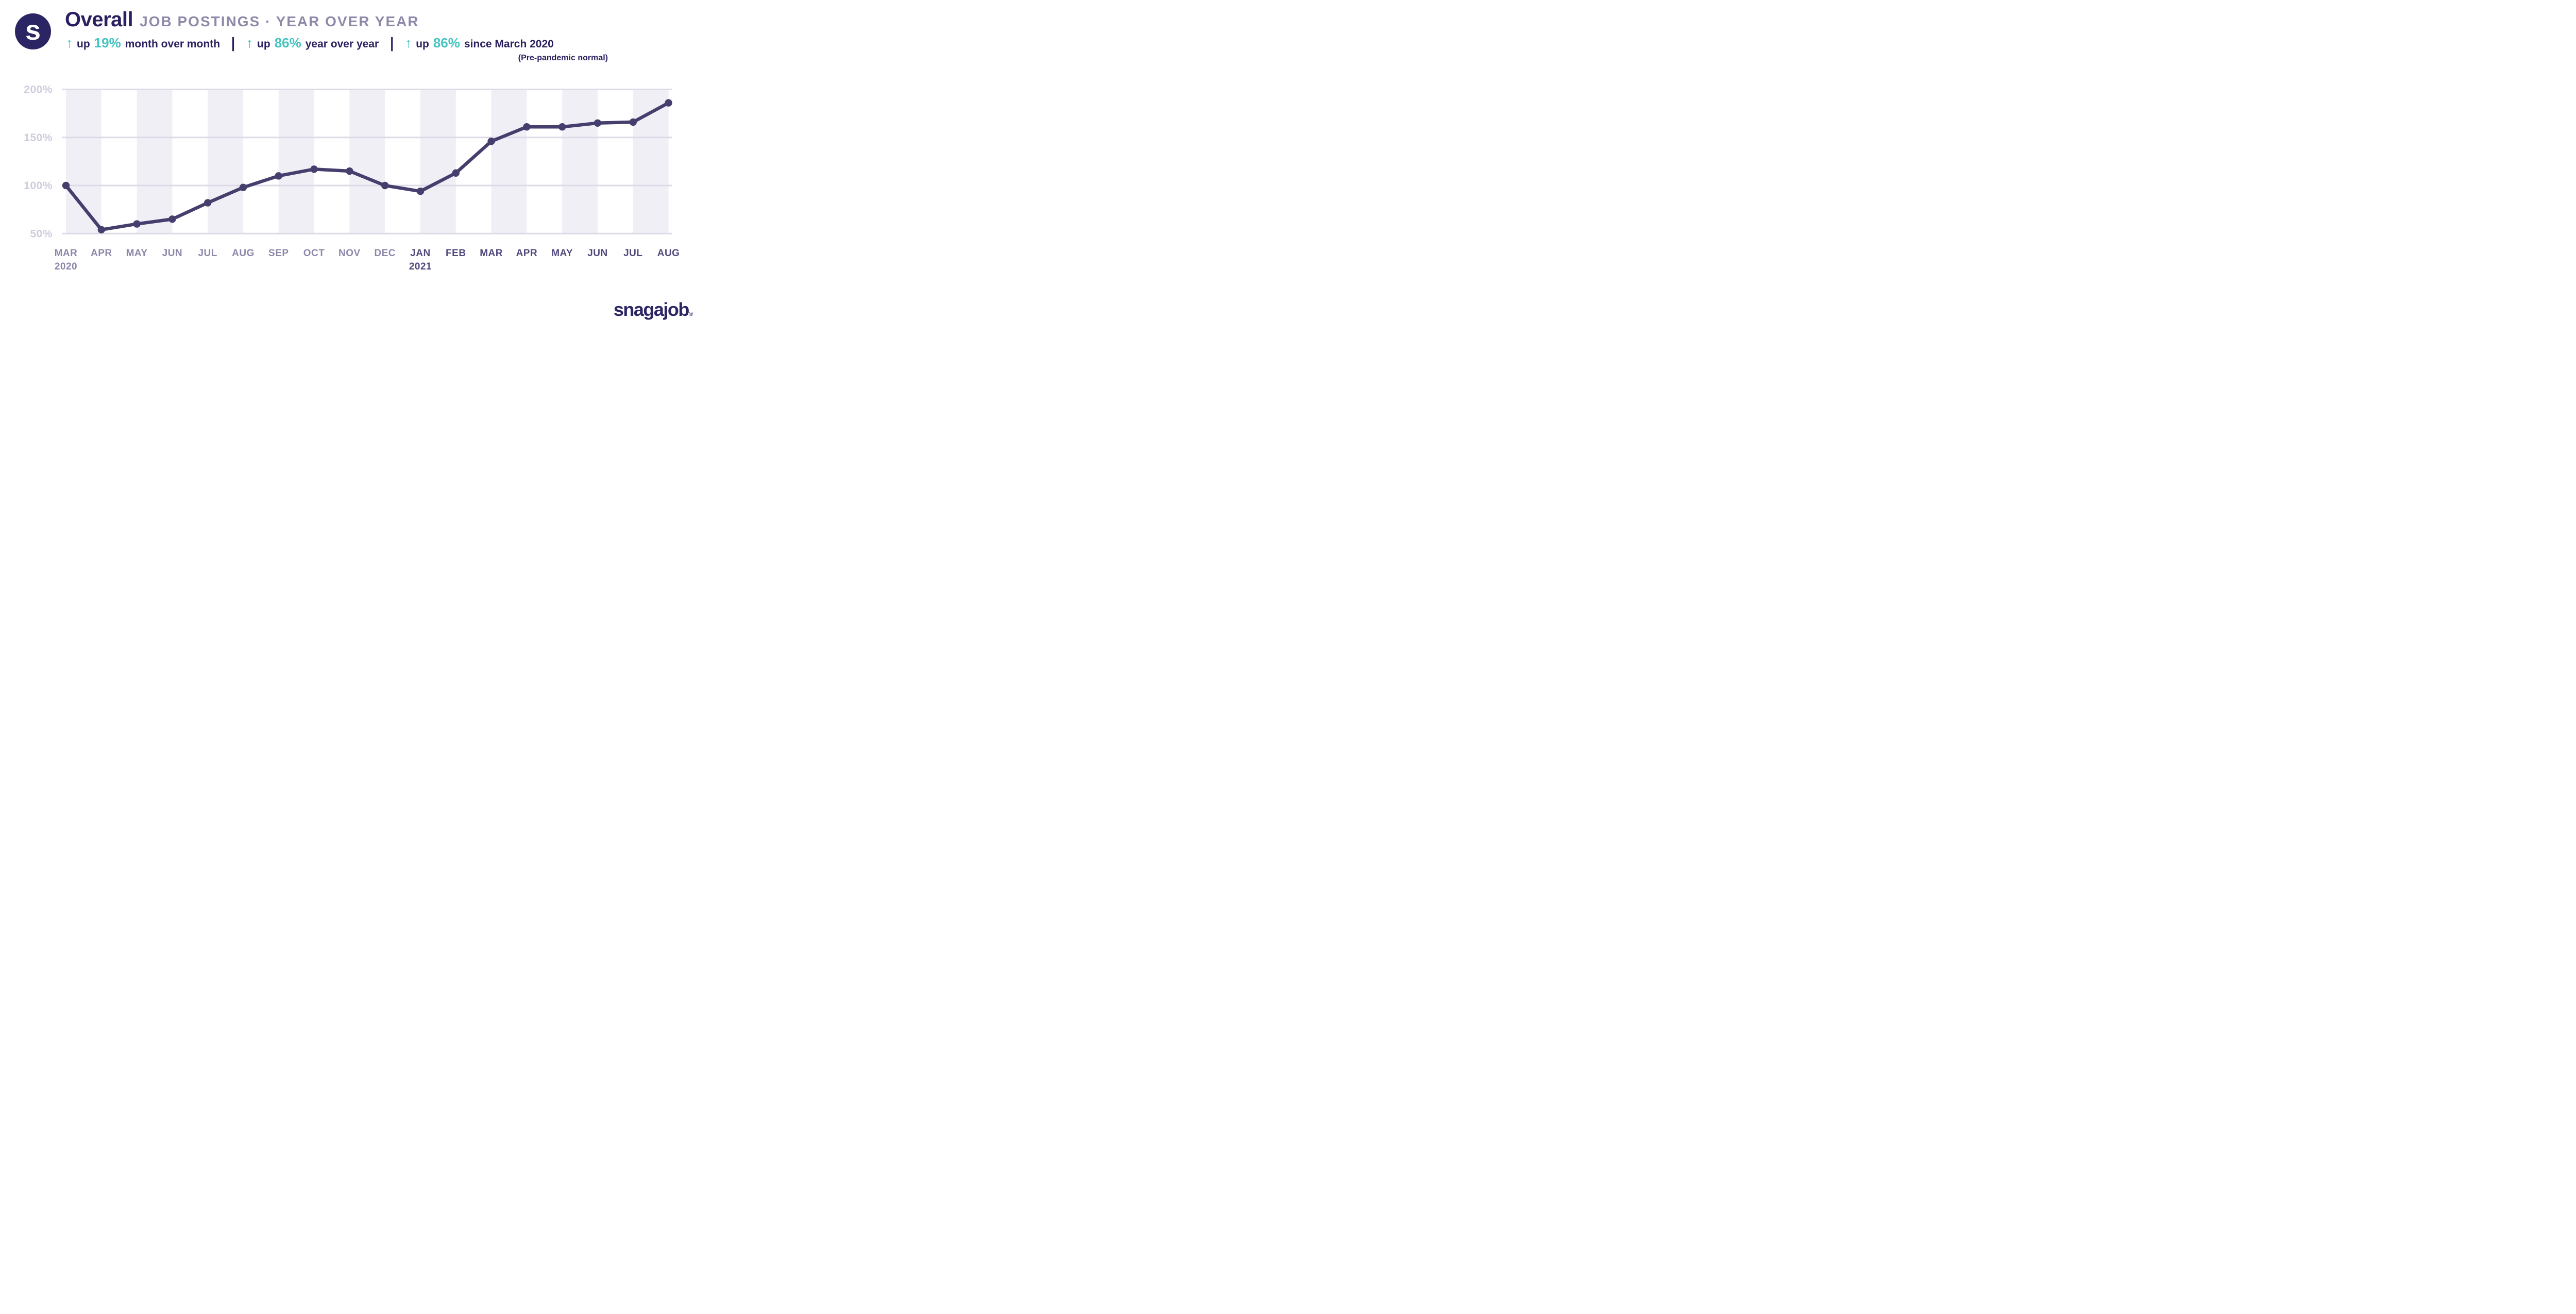 The height and width of the screenshot is (1314, 2576). Describe the element at coordinates (314, 253) in the screenshot. I see `x-tick-label: OCT` at that location.